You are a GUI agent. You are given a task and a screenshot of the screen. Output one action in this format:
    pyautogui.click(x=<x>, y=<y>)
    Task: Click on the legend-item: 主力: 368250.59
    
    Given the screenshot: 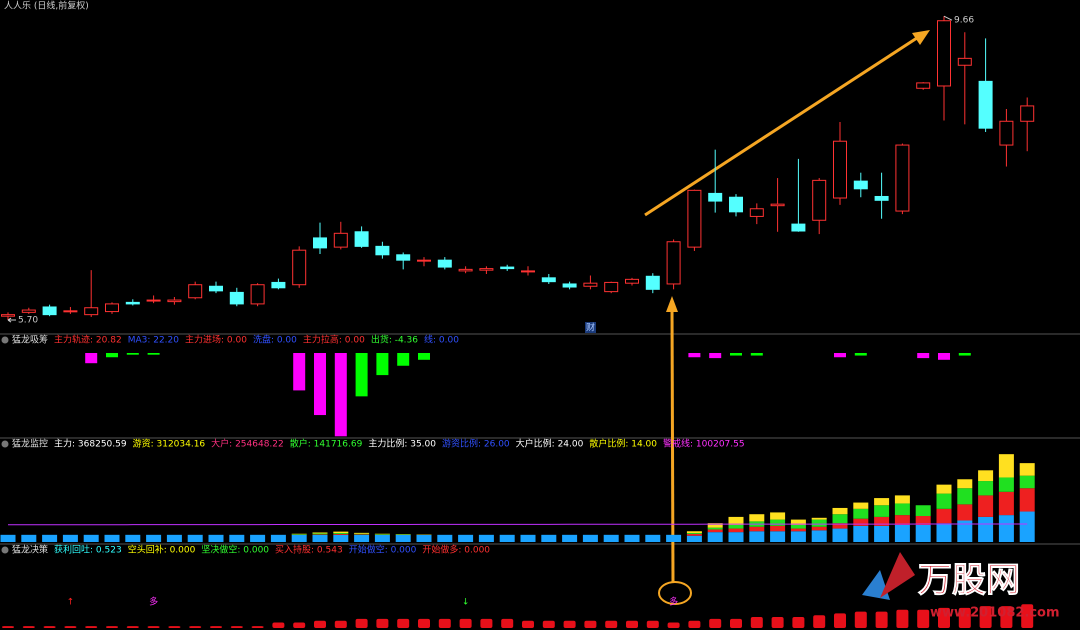 What is the action you would take?
    pyautogui.click(x=90, y=444)
    